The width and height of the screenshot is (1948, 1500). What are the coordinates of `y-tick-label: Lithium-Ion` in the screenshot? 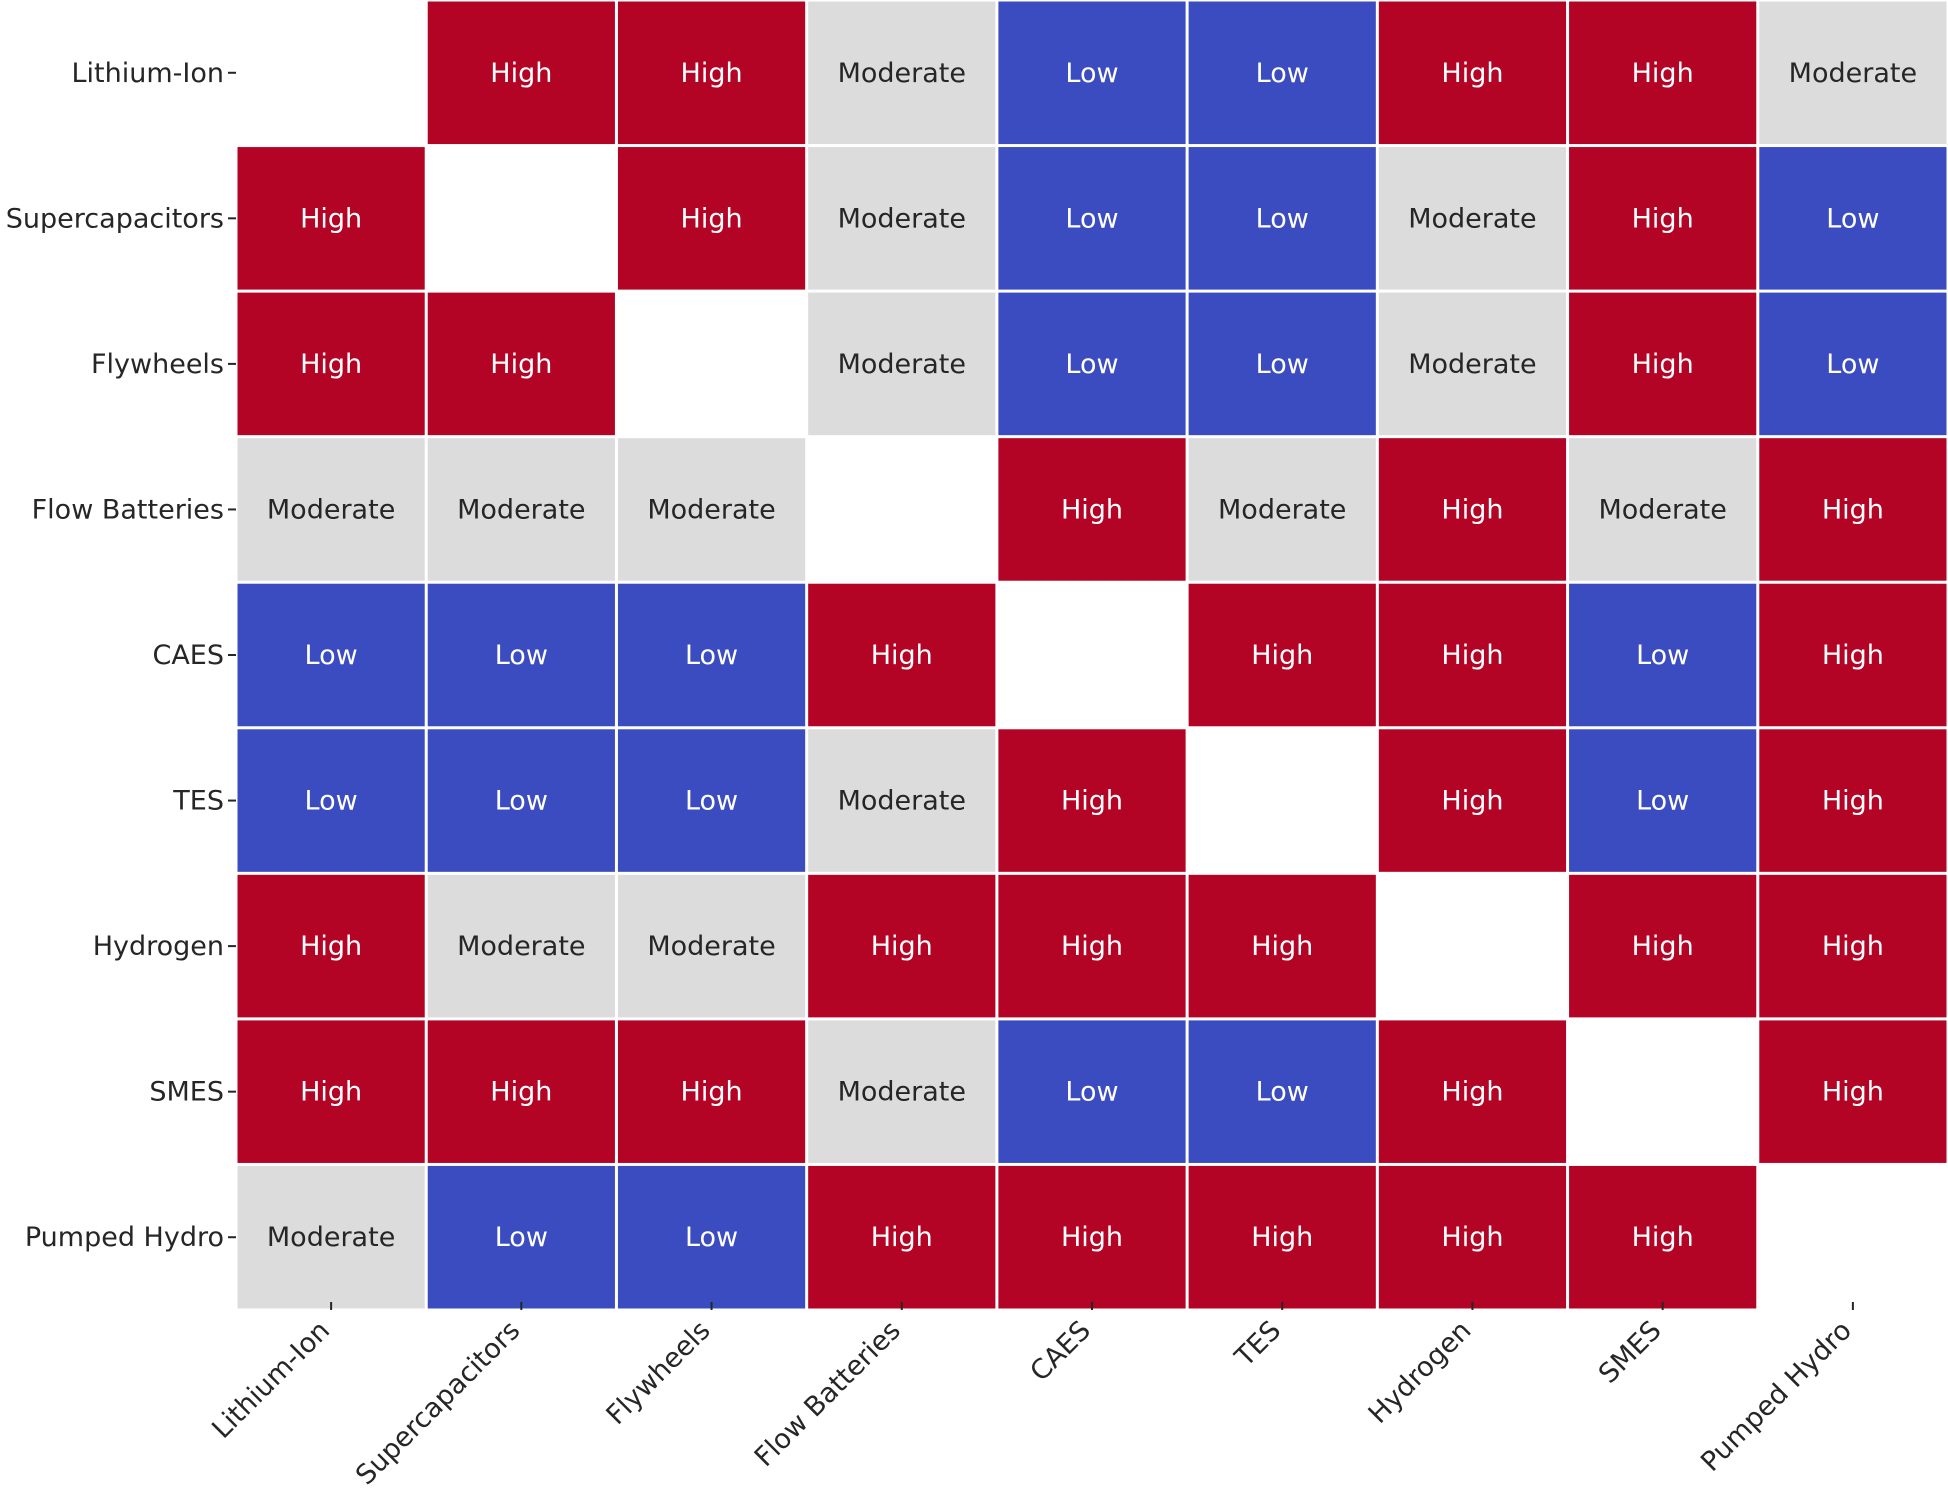 It's located at (148, 73).